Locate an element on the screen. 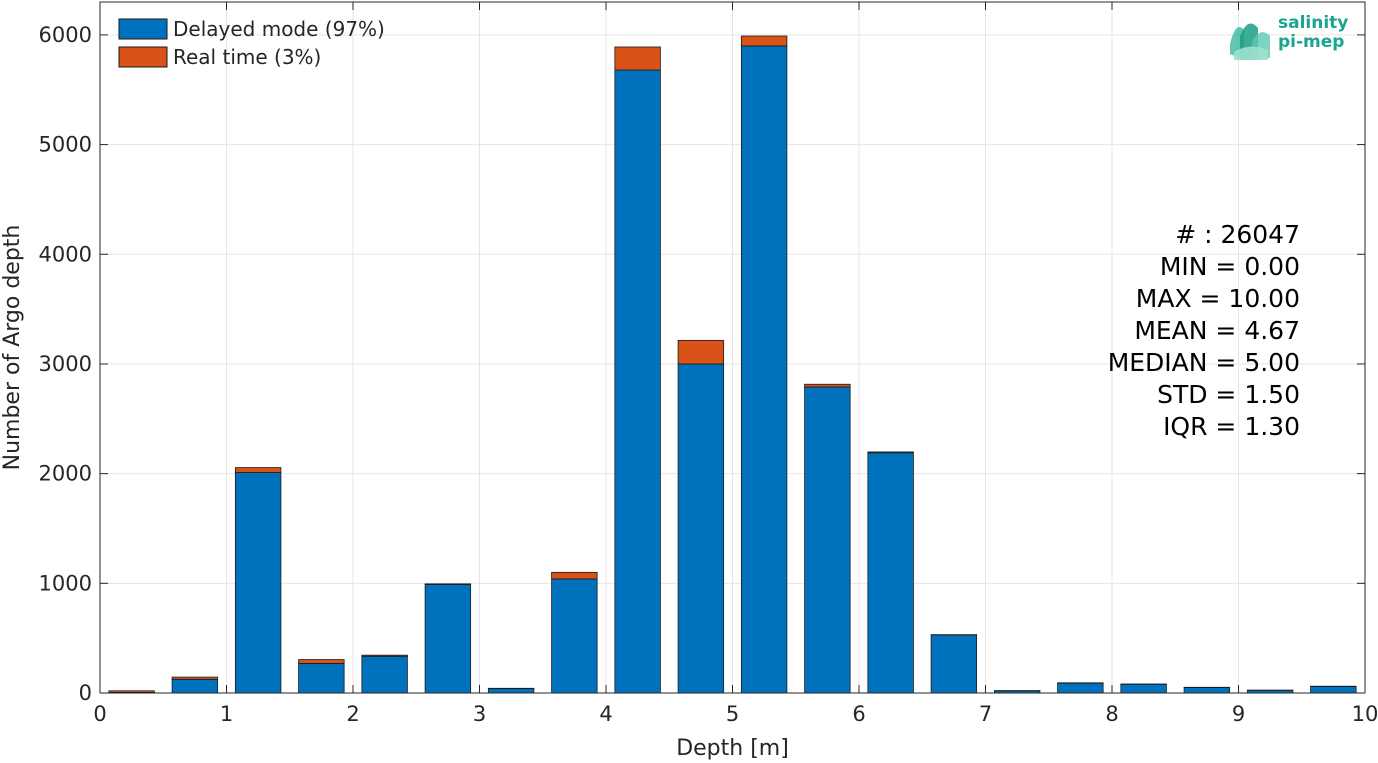 This screenshot has height=763, width=1378. stats-line: IQR = 1.30 is located at coordinates (1231, 426).